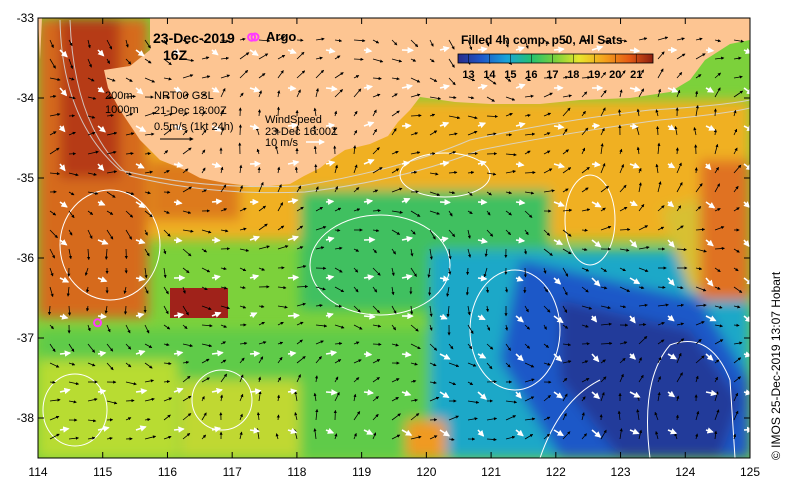  Describe the element at coordinates (194, 38) in the screenshot. I see `map-date: 23-Dec-2019` at that location.